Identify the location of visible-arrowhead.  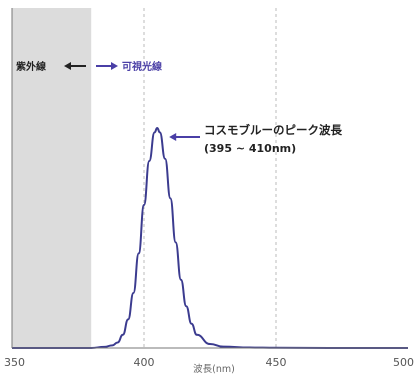
(114, 66).